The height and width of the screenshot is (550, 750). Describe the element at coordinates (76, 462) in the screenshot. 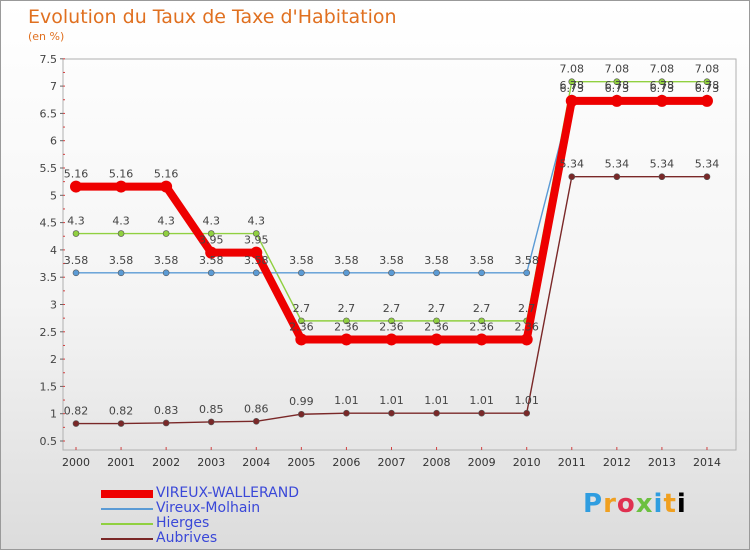

I see `x-tick-label: 2000` at that location.